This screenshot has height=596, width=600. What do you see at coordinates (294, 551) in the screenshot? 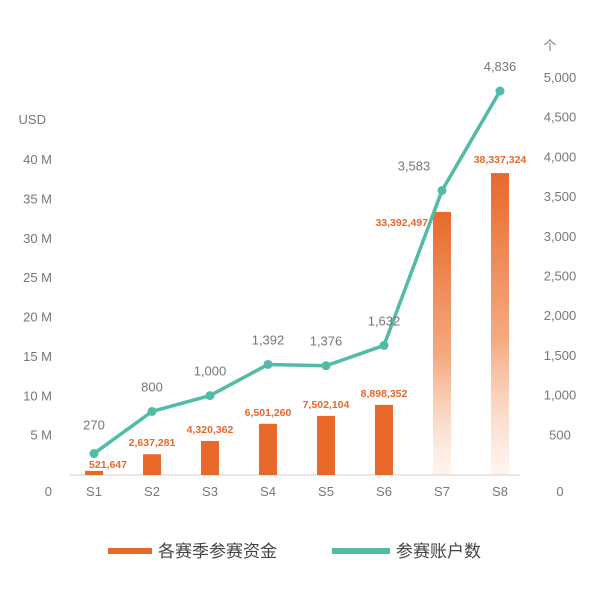
I see `legend: 各赛季参赛资金 参赛账户数` at bounding box center [294, 551].